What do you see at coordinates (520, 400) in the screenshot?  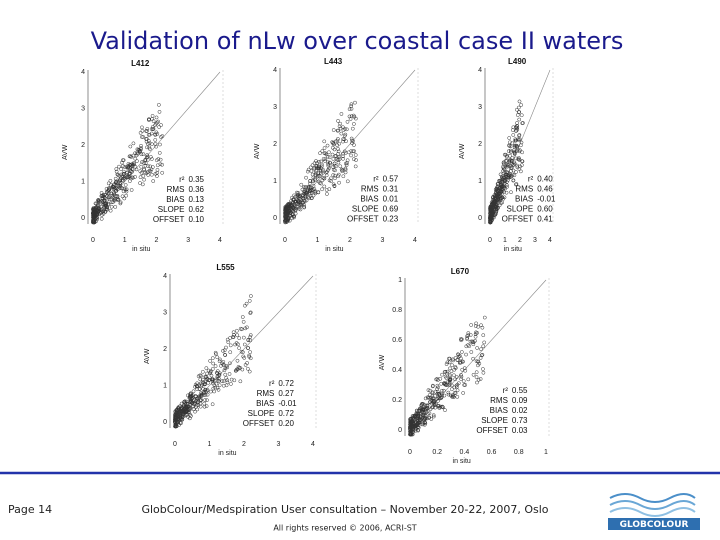 I see `stat-value: 0.09` at bounding box center [520, 400].